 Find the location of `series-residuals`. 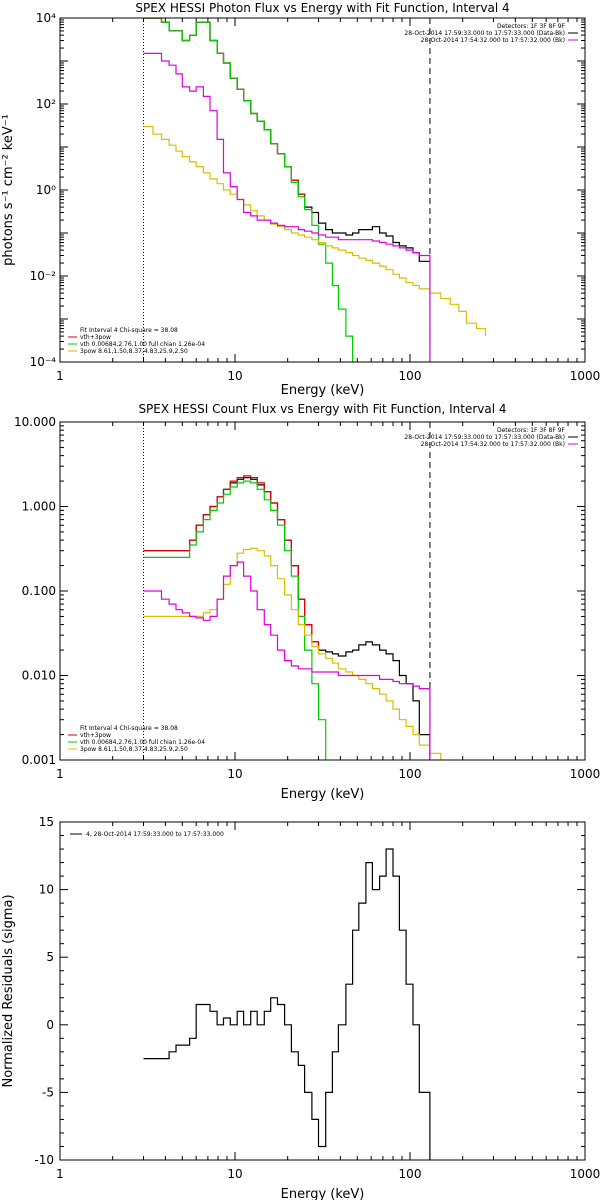

series-residuals is located at coordinates (287, 1004).